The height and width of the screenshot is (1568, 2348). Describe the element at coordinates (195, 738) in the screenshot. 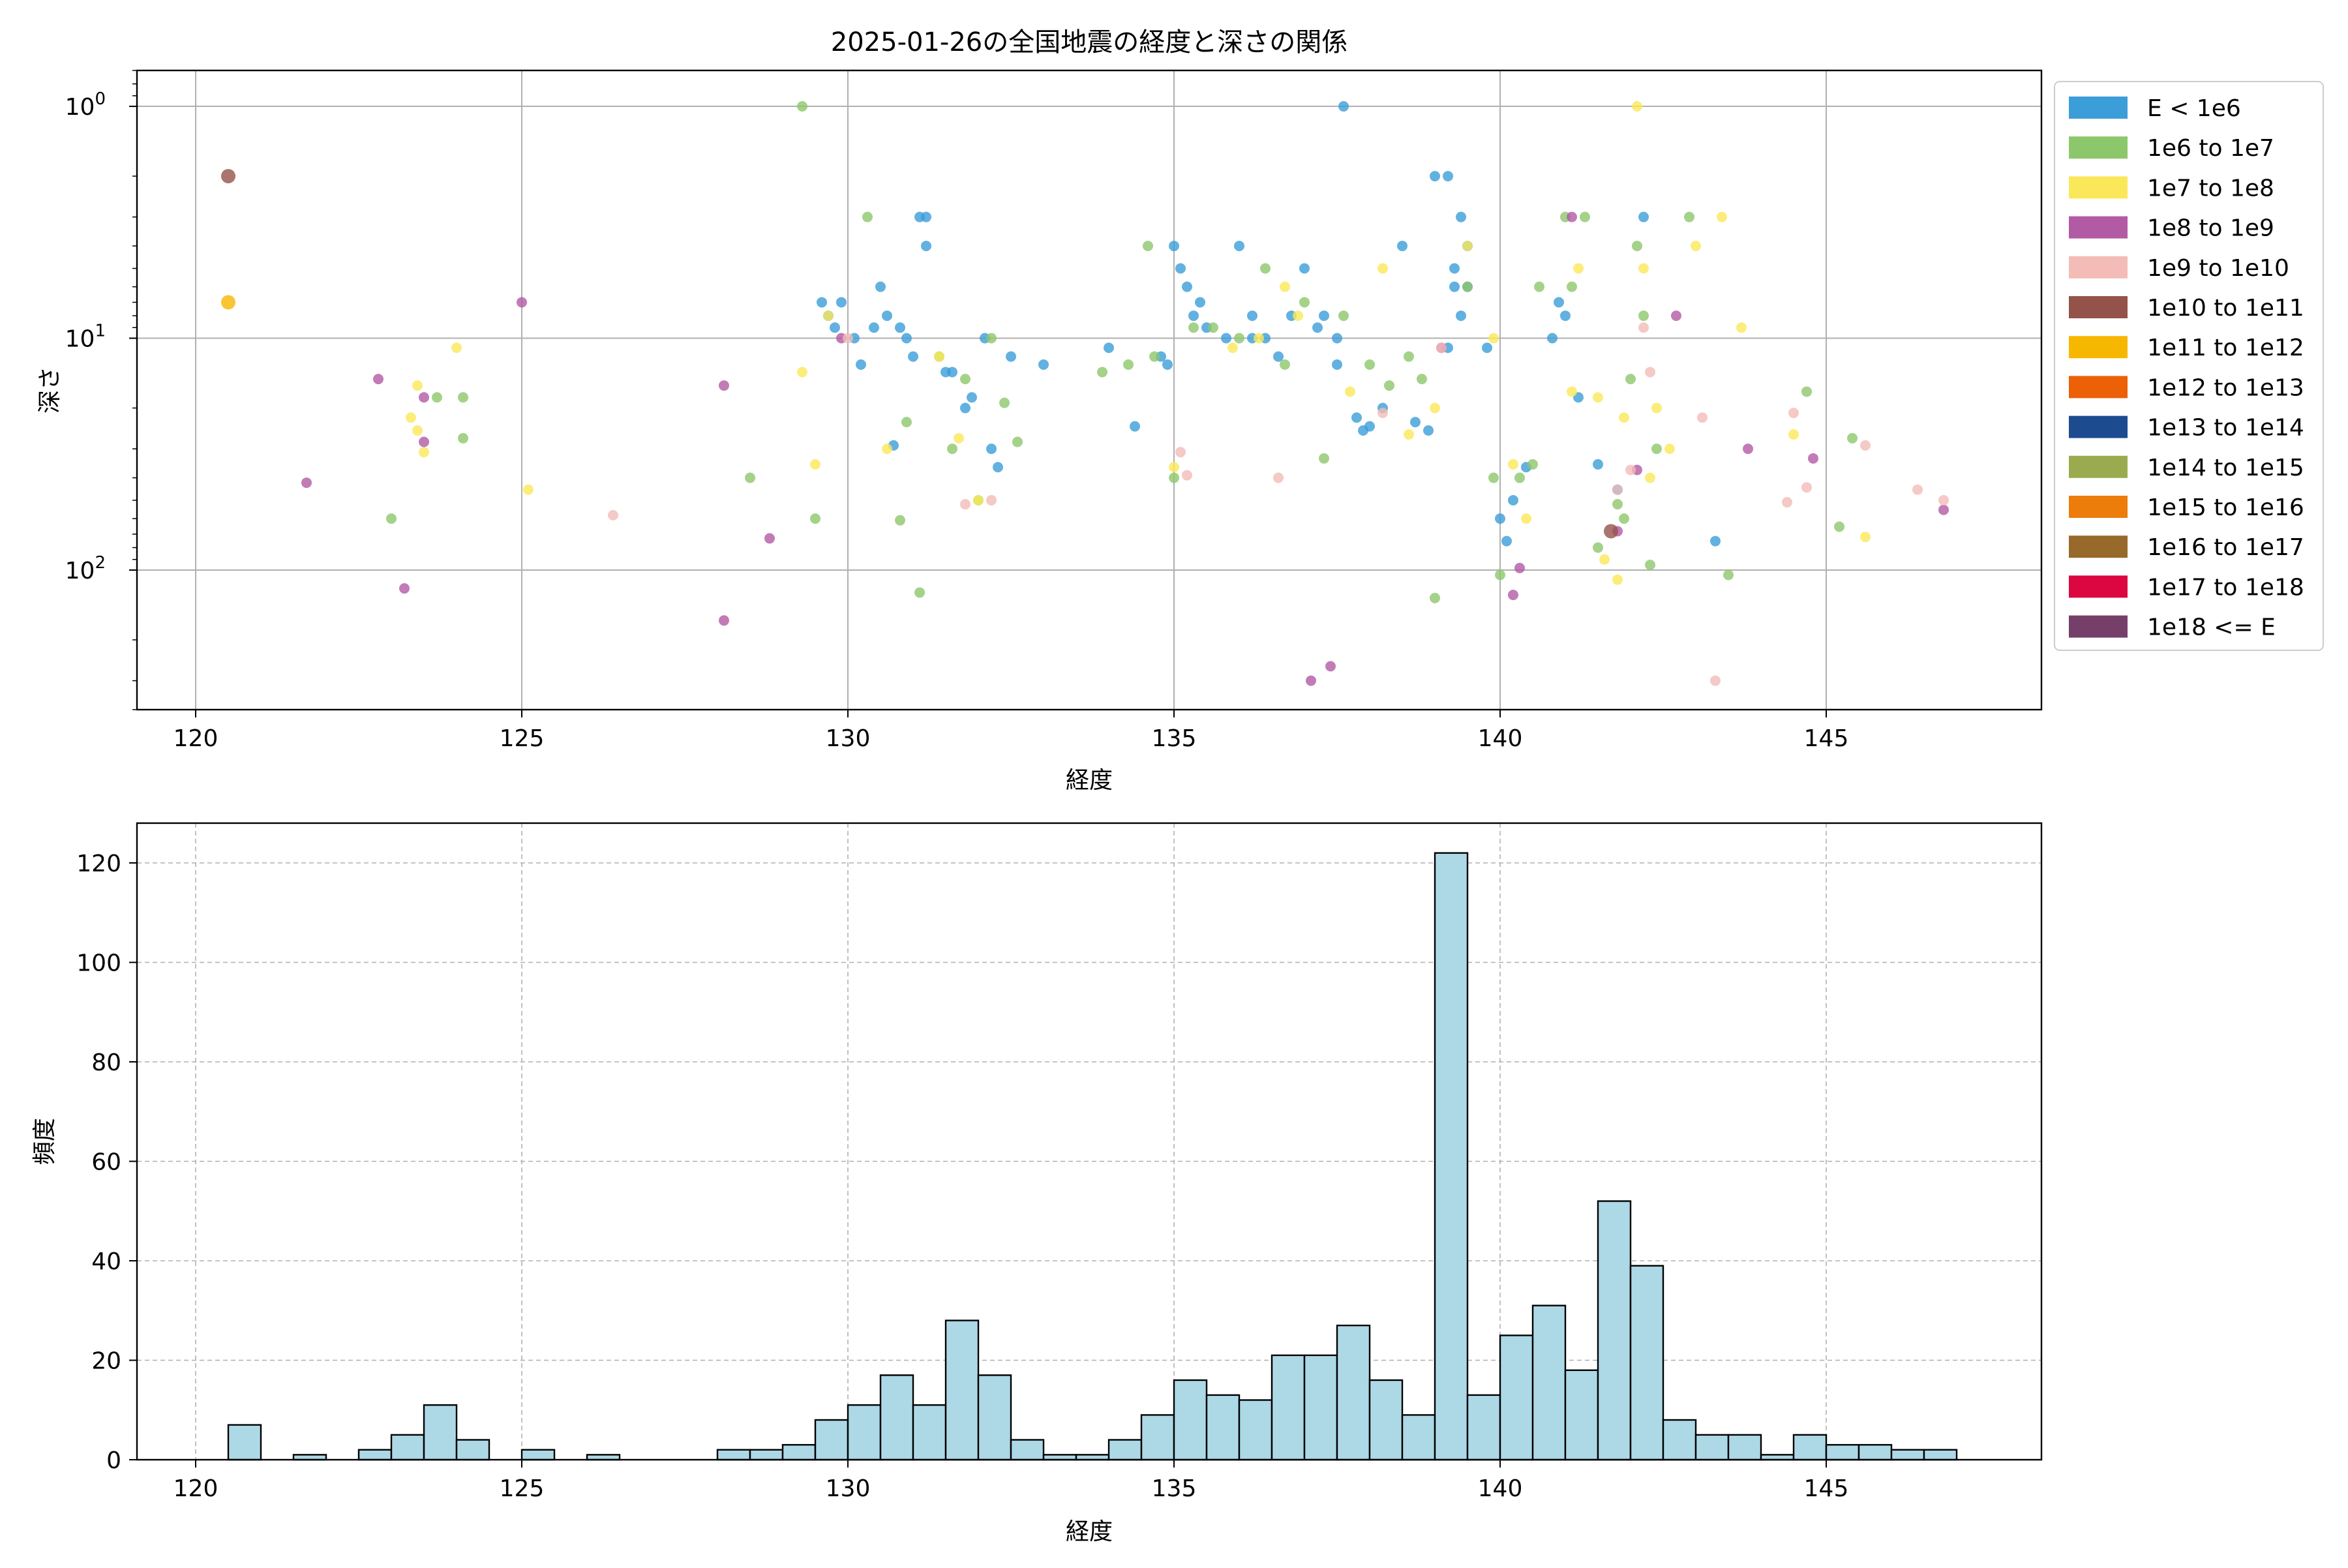

I see `scatter-x-tick-label: 120` at that location.